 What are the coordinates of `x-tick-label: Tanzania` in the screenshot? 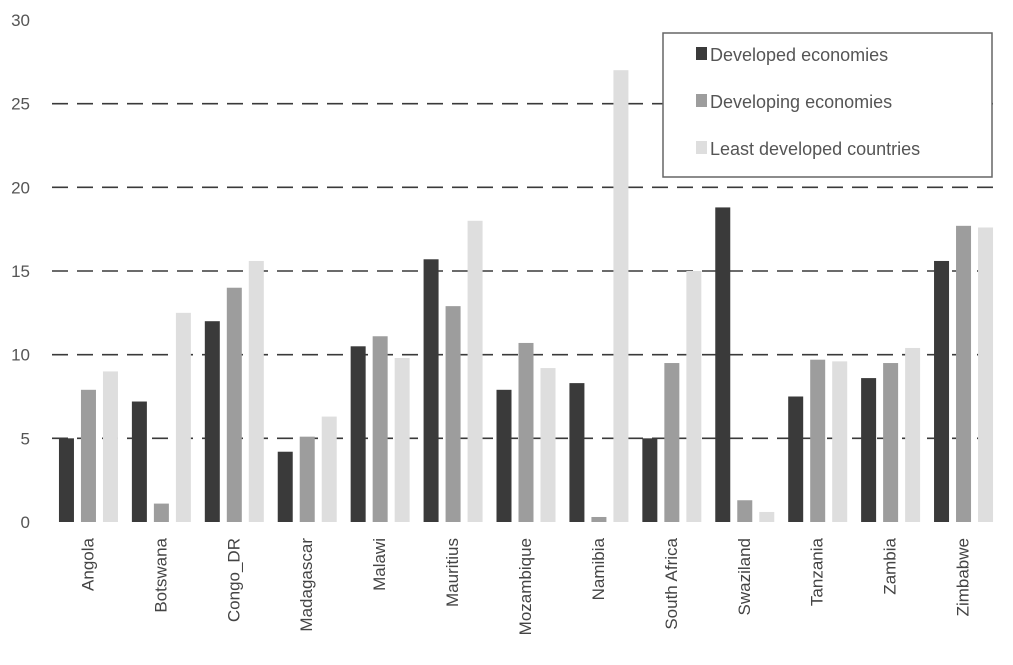 It's located at (817, 571).